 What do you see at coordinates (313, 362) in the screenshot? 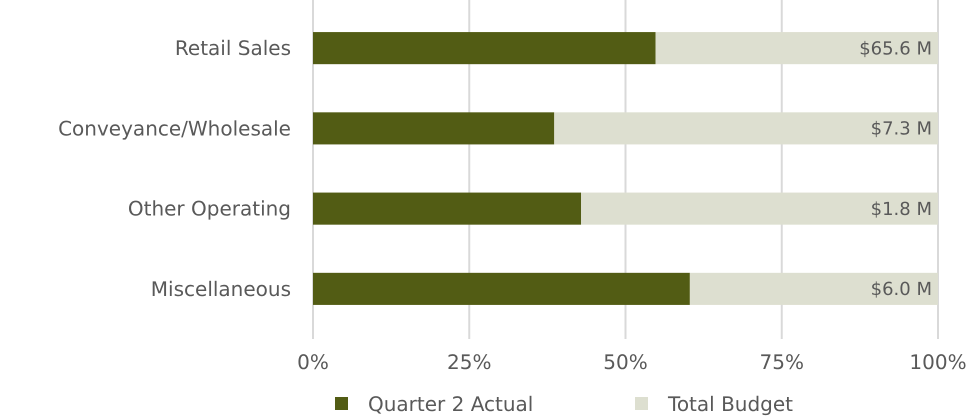
I see `x-tick-label: 0%` at bounding box center [313, 362].